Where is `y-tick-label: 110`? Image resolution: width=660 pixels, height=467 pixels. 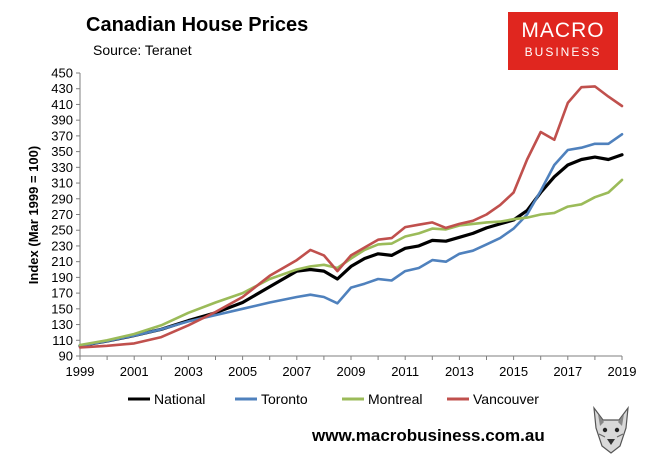
y-tick-label: 110 is located at coordinates (62, 340).